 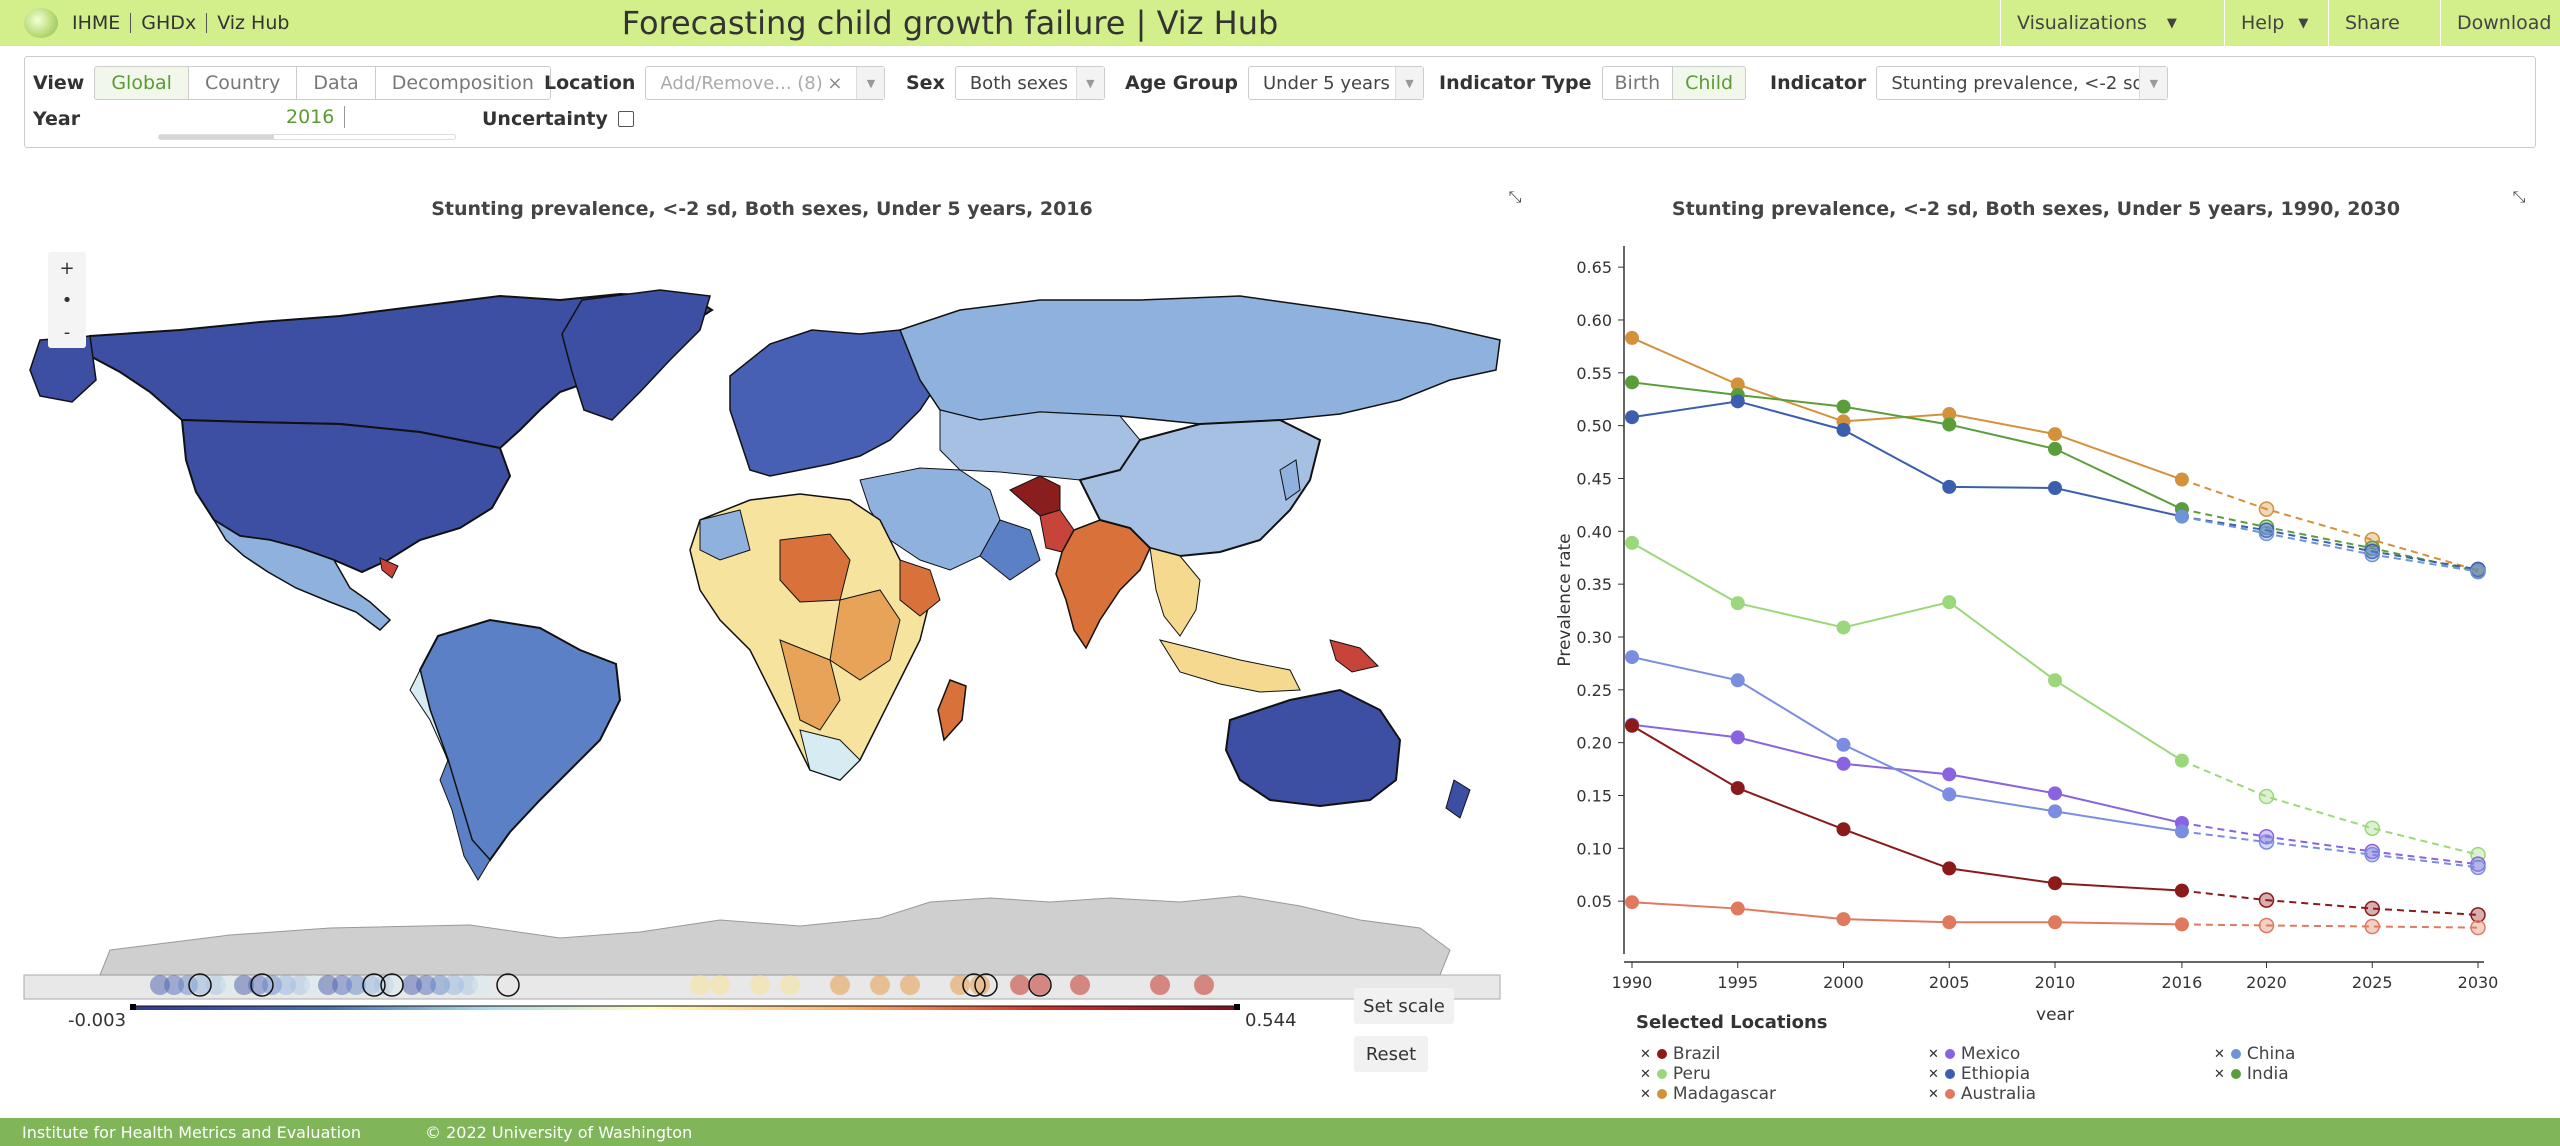 What do you see at coordinates (429, 714) in the screenshot?
I see `peru-region` at bounding box center [429, 714].